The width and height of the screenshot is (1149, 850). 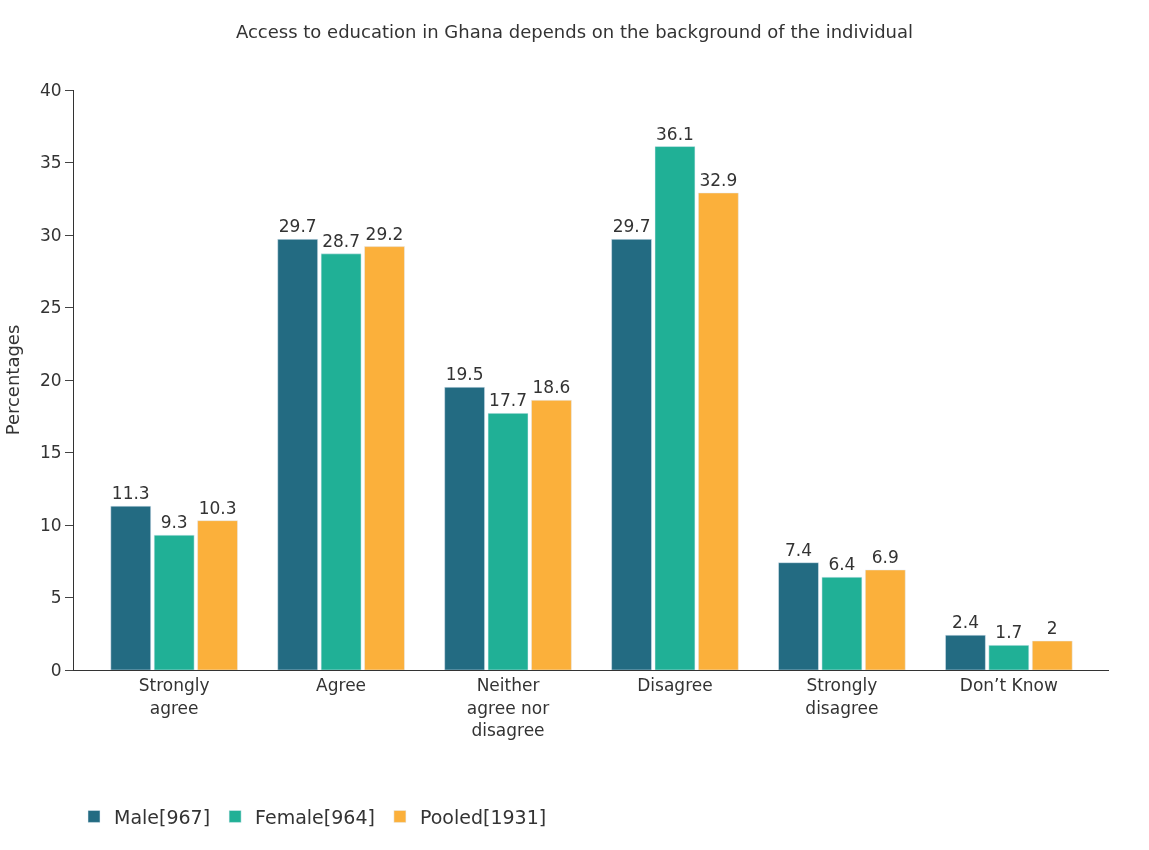 I want to click on y-tick-label: 30, so click(x=50, y=234).